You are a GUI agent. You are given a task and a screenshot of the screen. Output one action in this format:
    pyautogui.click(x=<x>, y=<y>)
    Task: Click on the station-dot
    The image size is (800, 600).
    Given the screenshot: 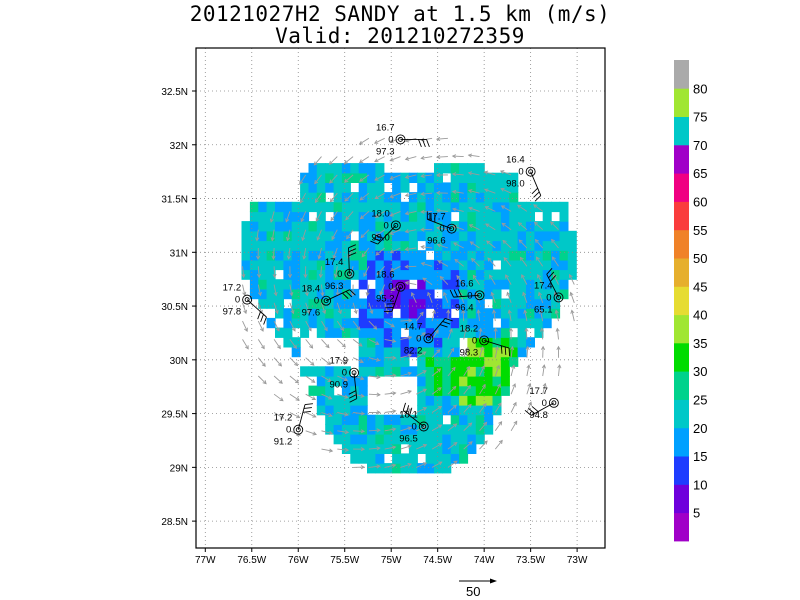 What is the action you would take?
    pyautogui.click(x=400, y=287)
    